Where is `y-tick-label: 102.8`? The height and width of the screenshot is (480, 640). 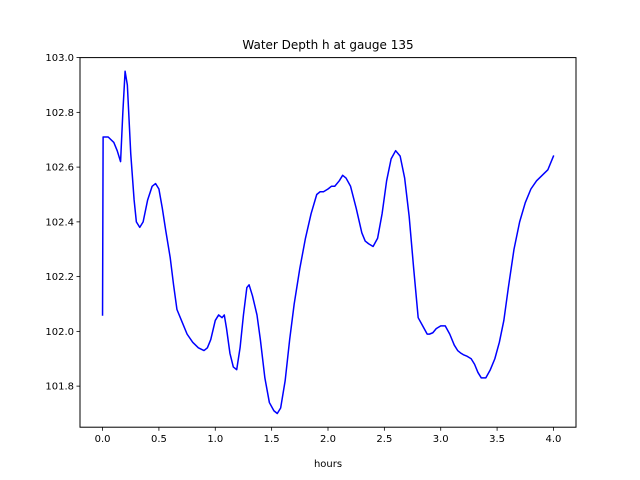
y-tick-label: 102.8 is located at coordinates (59, 113).